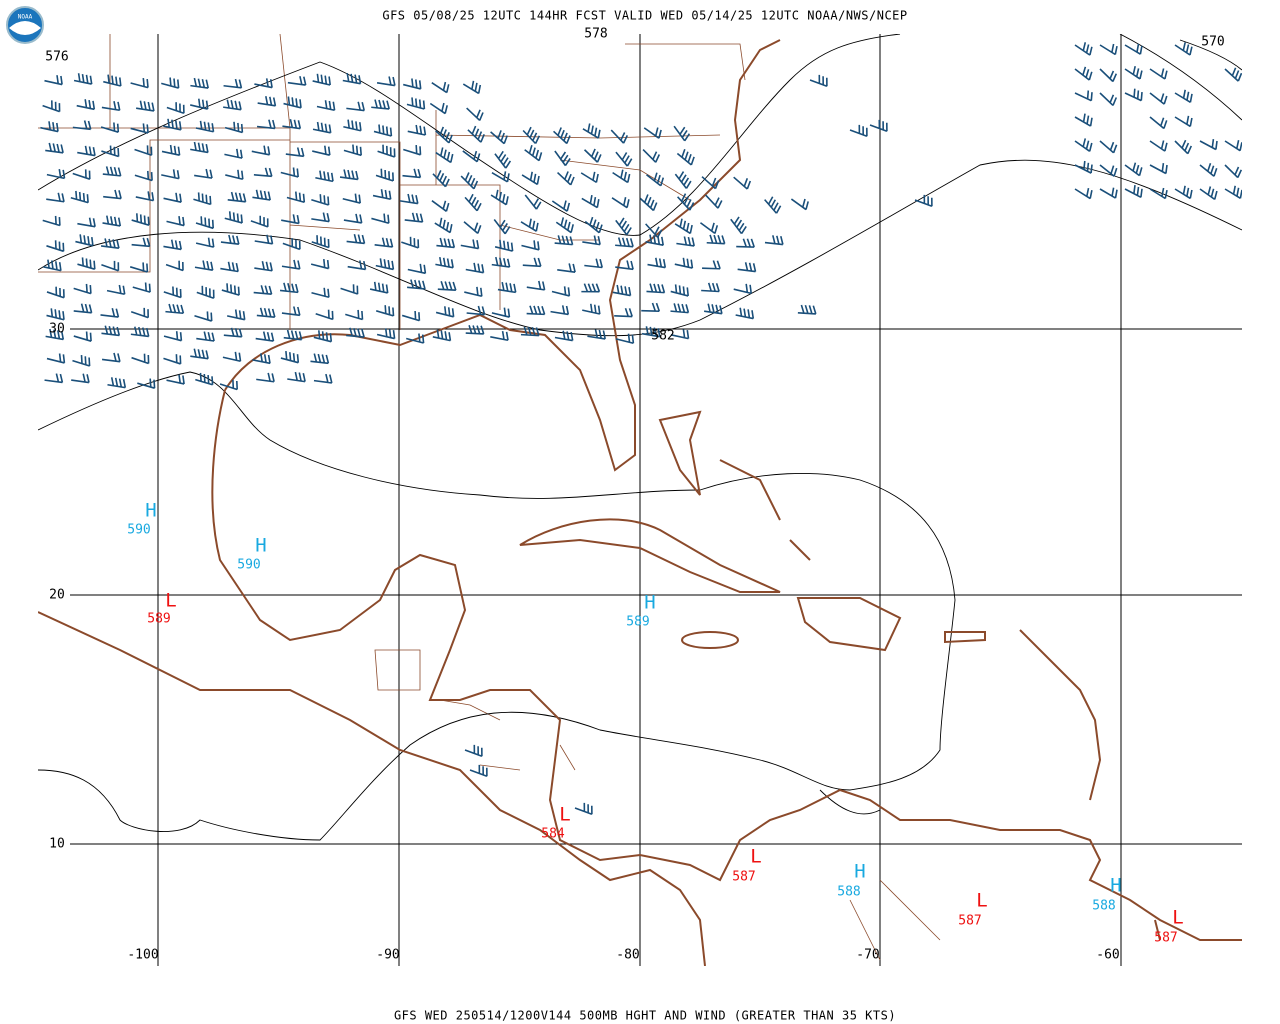  Describe the element at coordinates (1165, 938) in the screenshot. I see `center-value: 587` at that location.